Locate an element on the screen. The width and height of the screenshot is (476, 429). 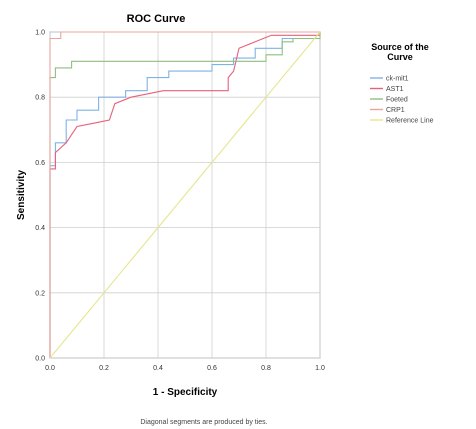
x-tick-label: 1.0 is located at coordinates (320, 368).